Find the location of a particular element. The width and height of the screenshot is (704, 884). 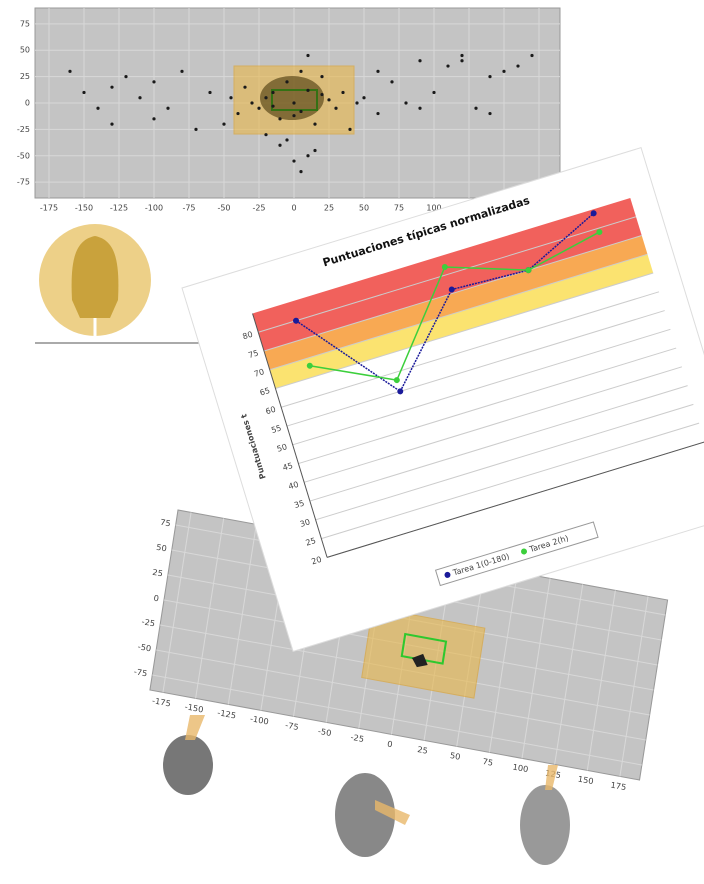

x-tick-label: 0 is located at coordinates (390, 744).